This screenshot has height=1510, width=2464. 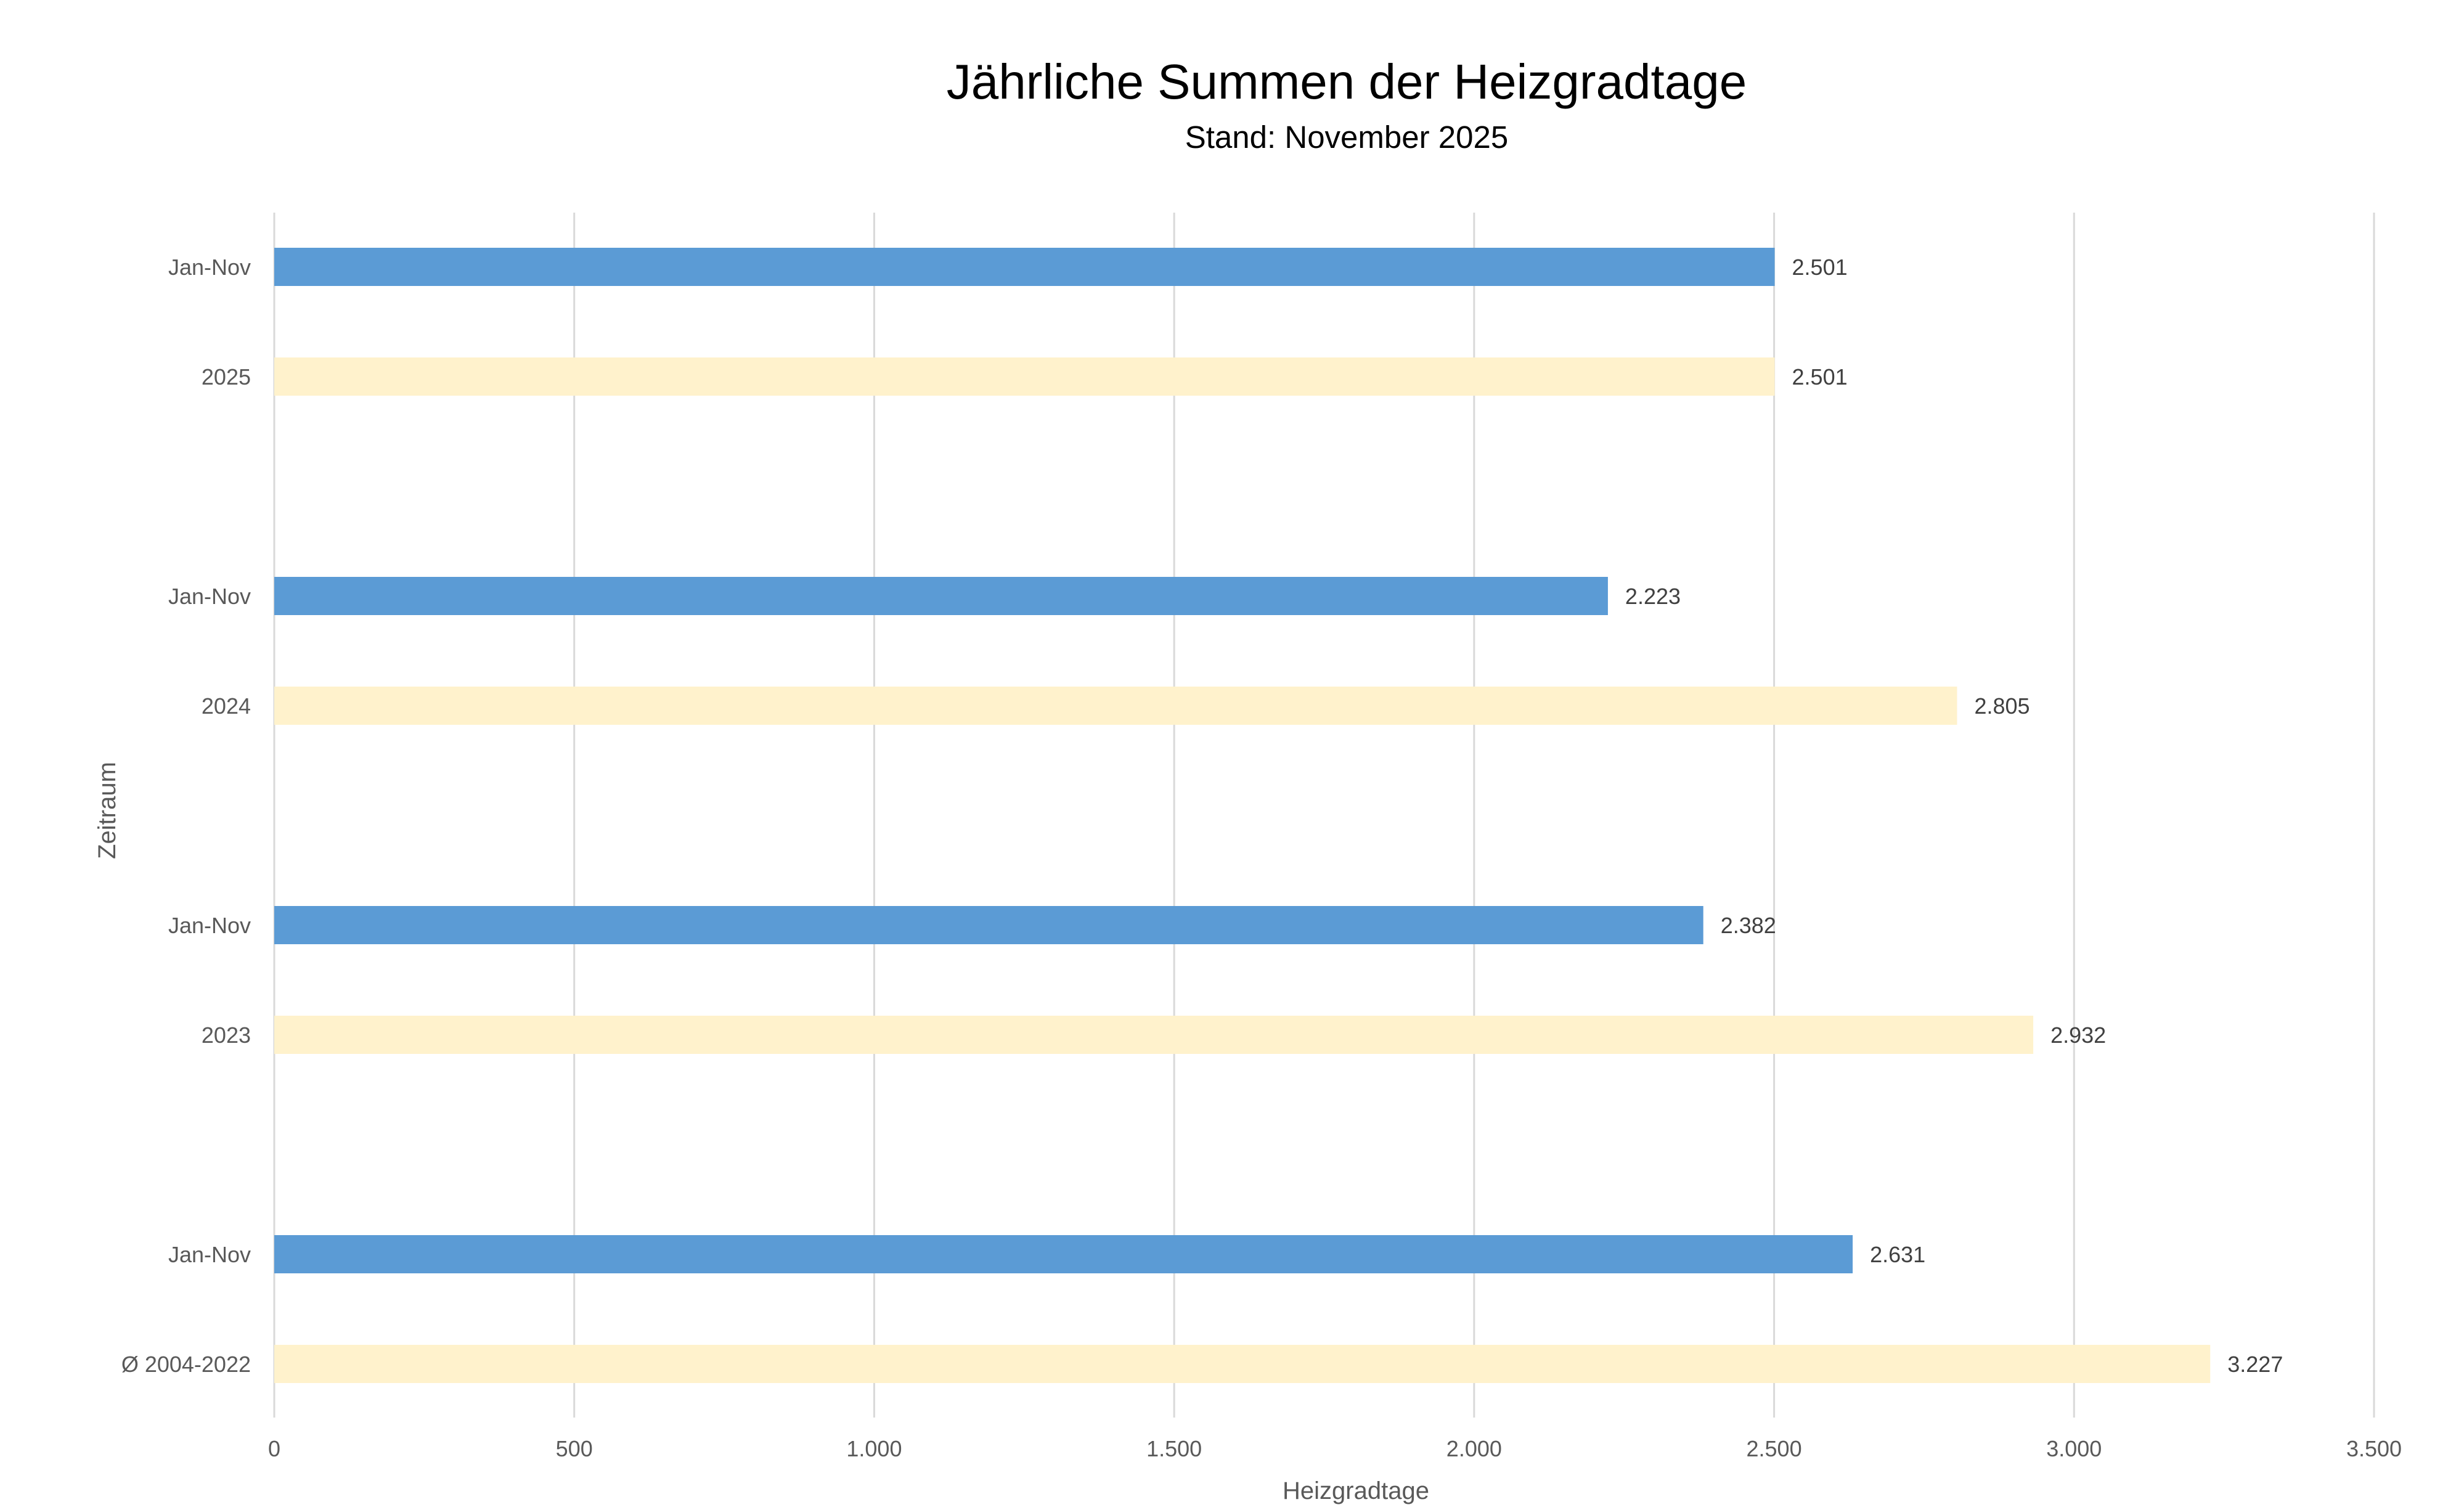 What do you see at coordinates (2078, 1035) in the screenshot?
I see `bar-value-label: 2.932` at bounding box center [2078, 1035].